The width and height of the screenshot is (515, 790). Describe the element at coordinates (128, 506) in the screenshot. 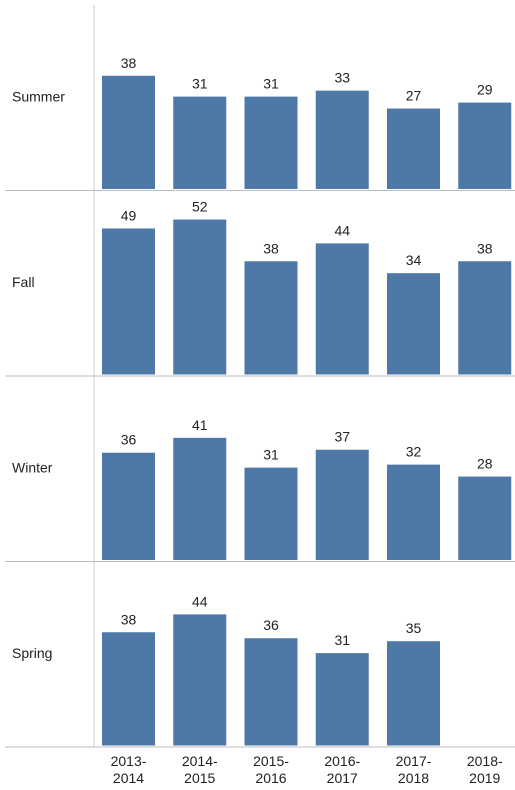

I see `bar-winter-2013-2014` at that location.